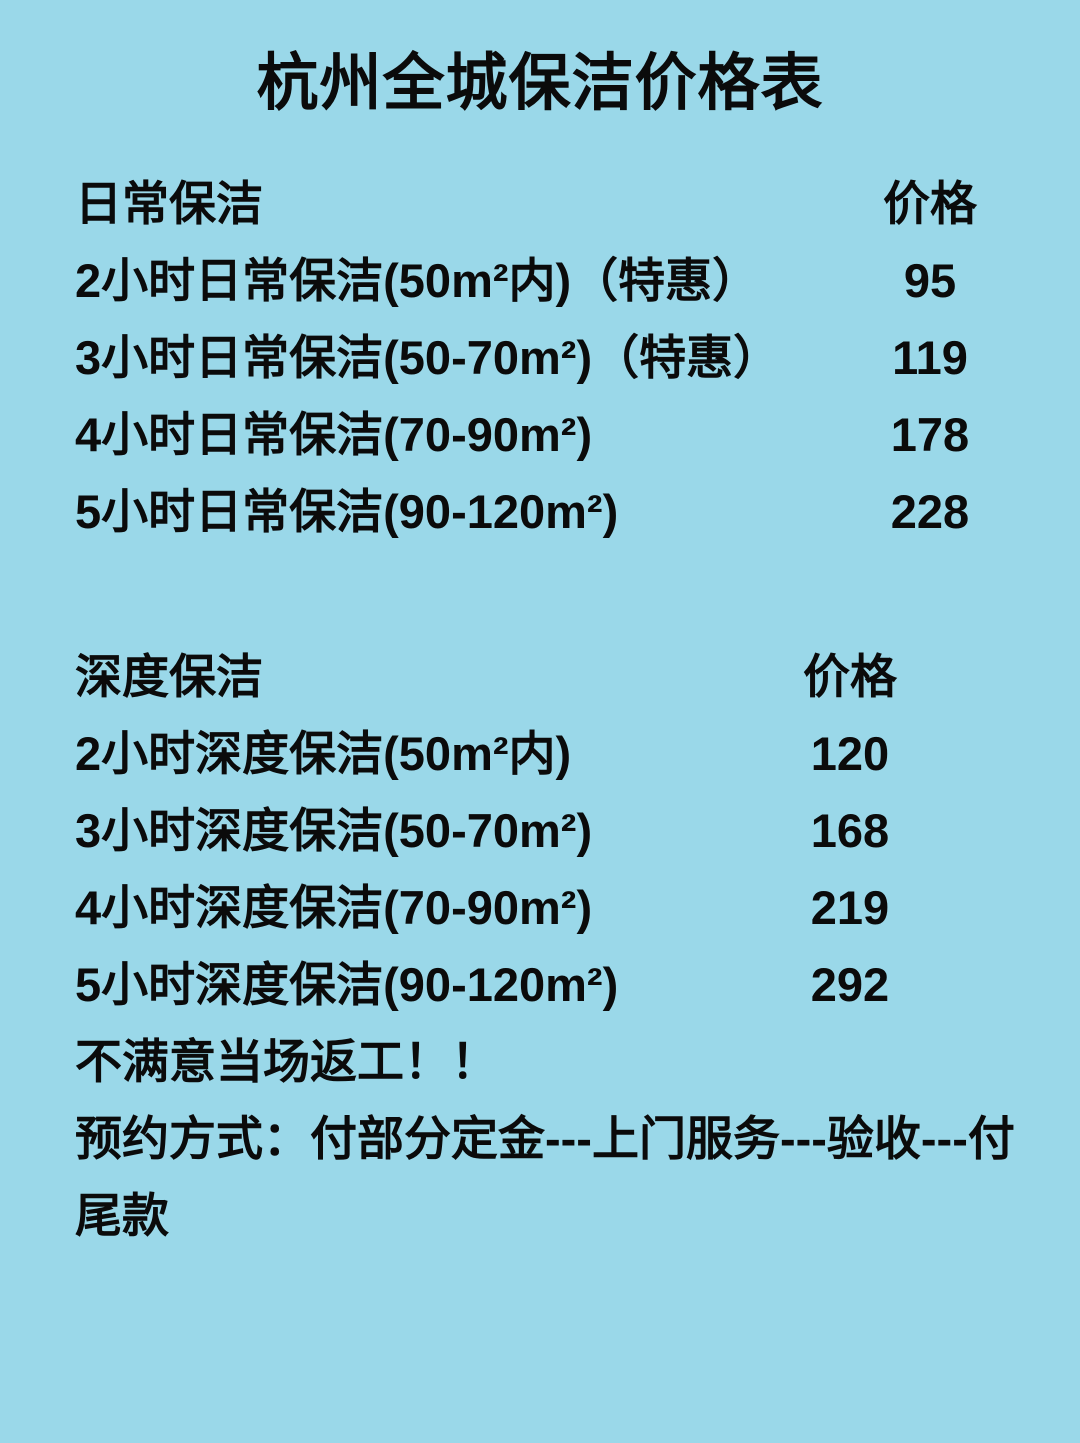  What do you see at coordinates (323, 753) in the screenshot?
I see `service-label: 2小时深度保洁(50m²内)` at bounding box center [323, 753].